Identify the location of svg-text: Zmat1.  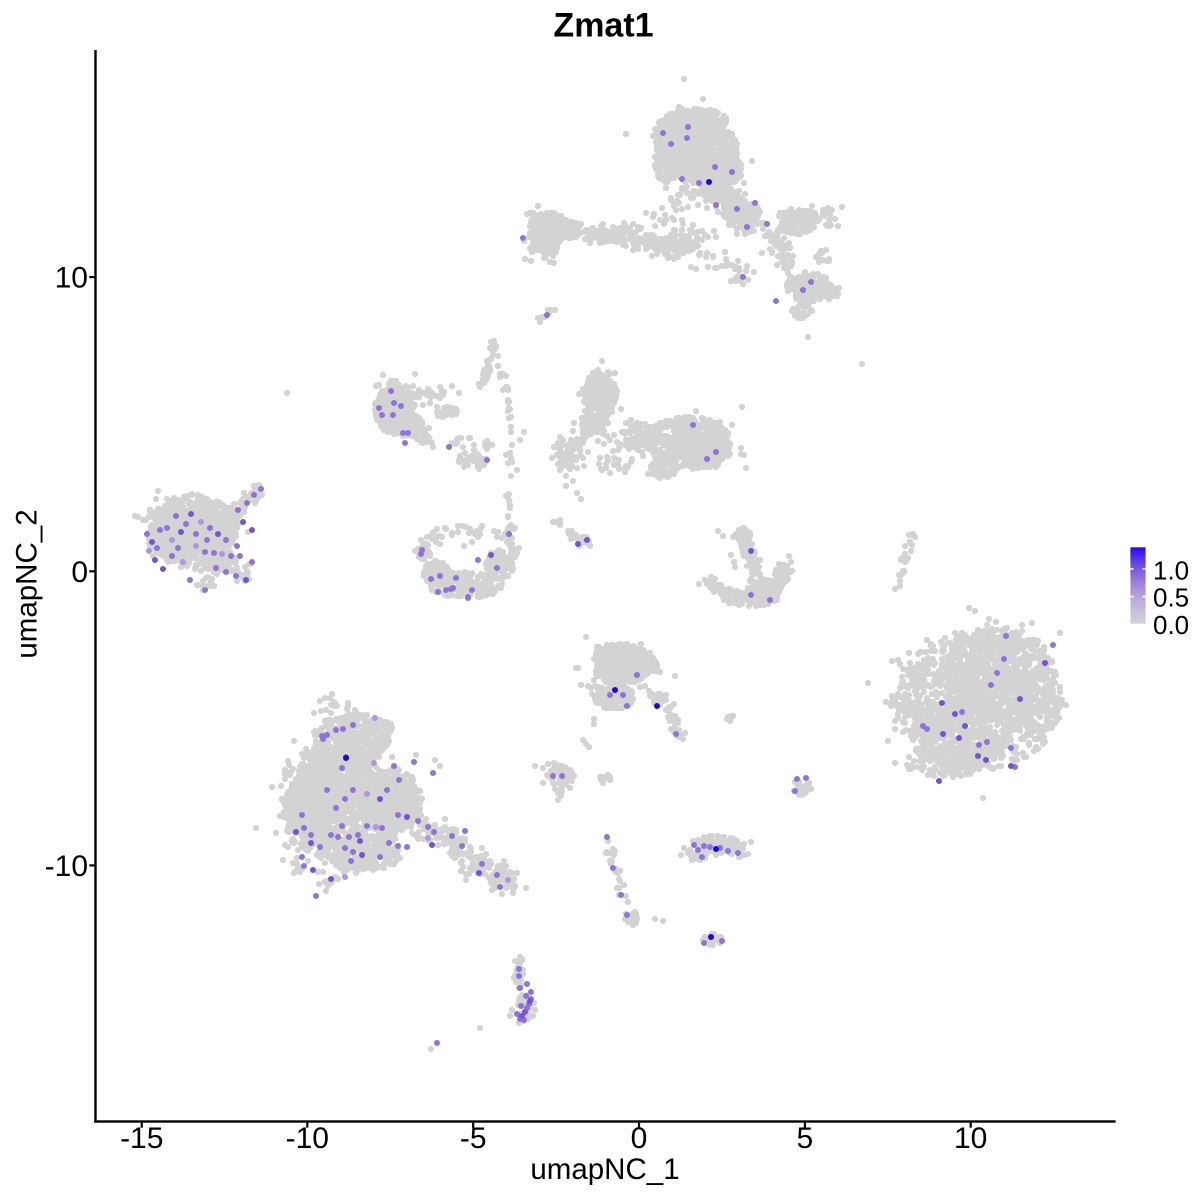
(603, 26).